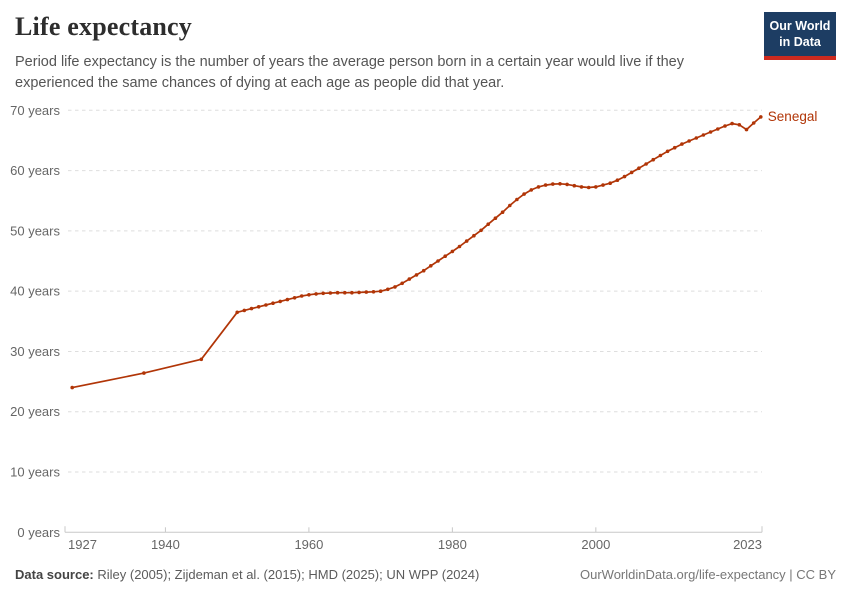  Describe the element at coordinates (35, 411) in the screenshot. I see `y-axis-tick-label: 20 years` at that location.